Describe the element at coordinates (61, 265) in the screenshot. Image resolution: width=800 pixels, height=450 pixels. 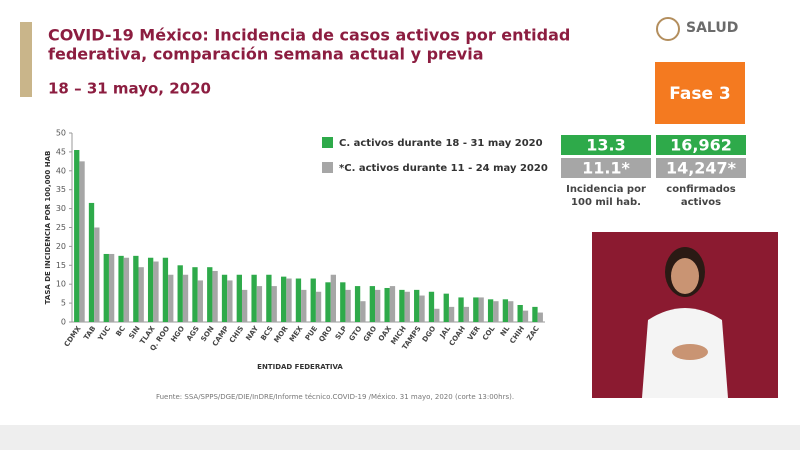
I see `y-tick-label: 15` at that location.